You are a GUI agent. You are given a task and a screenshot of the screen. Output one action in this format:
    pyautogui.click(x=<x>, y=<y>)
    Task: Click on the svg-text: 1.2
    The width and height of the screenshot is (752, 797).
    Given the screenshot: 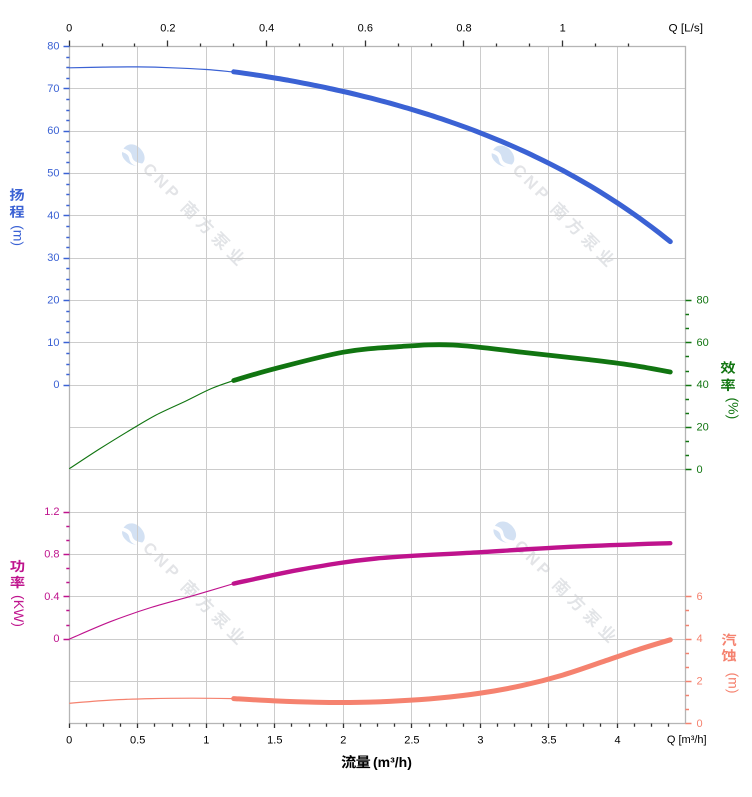 What is the action you would take?
    pyautogui.click(x=51, y=512)
    